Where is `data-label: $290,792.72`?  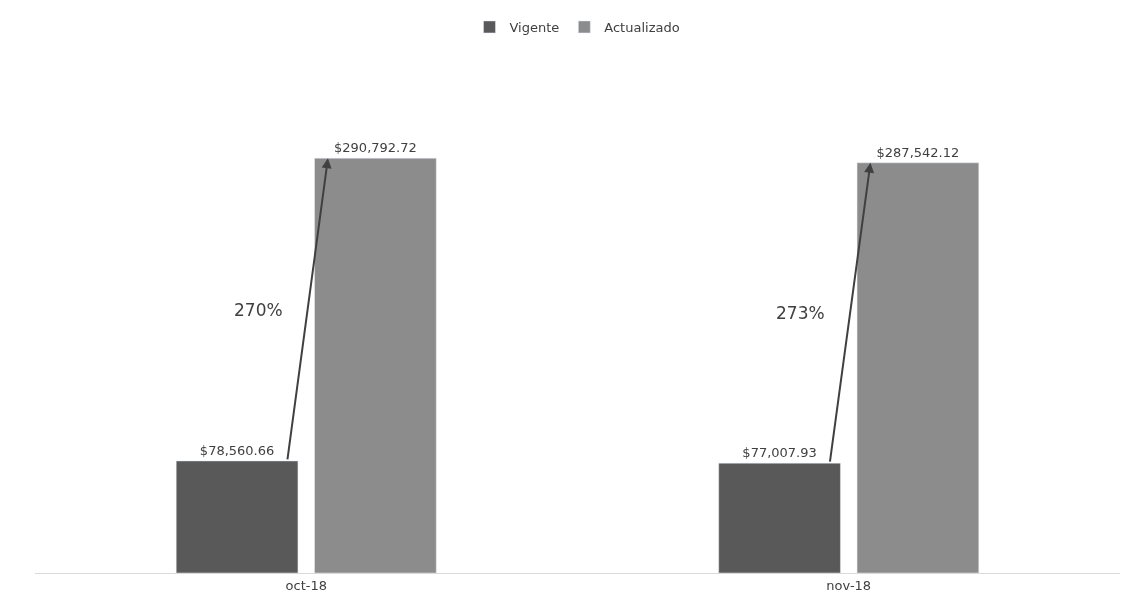
data-label: $290,792.72 is located at coordinates (375, 148).